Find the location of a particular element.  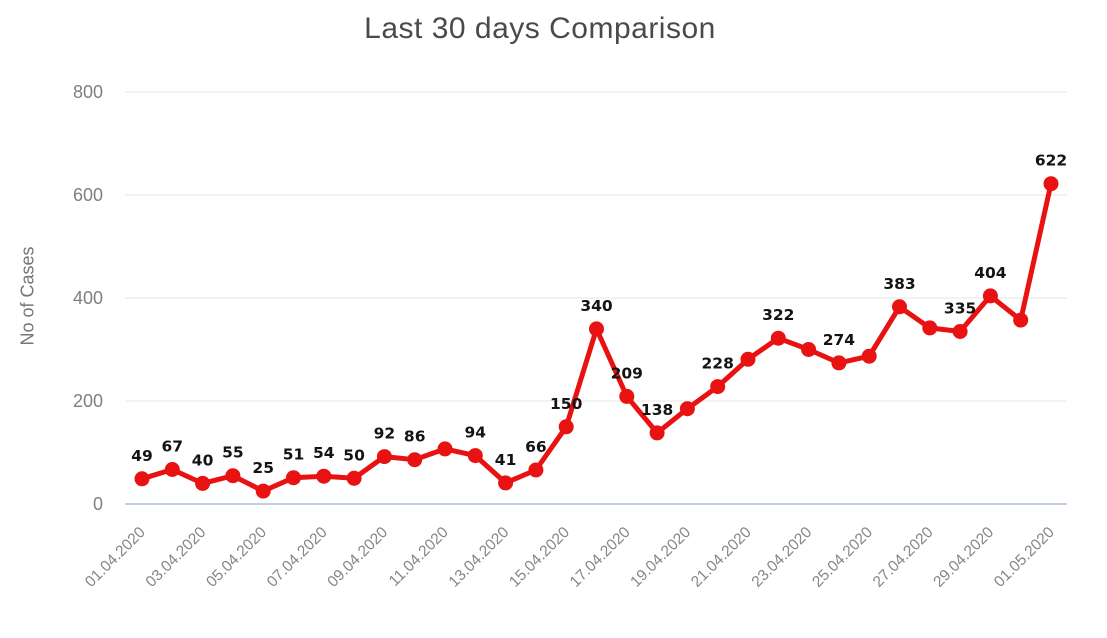

data-label: 383 is located at coordinates (899, 284).